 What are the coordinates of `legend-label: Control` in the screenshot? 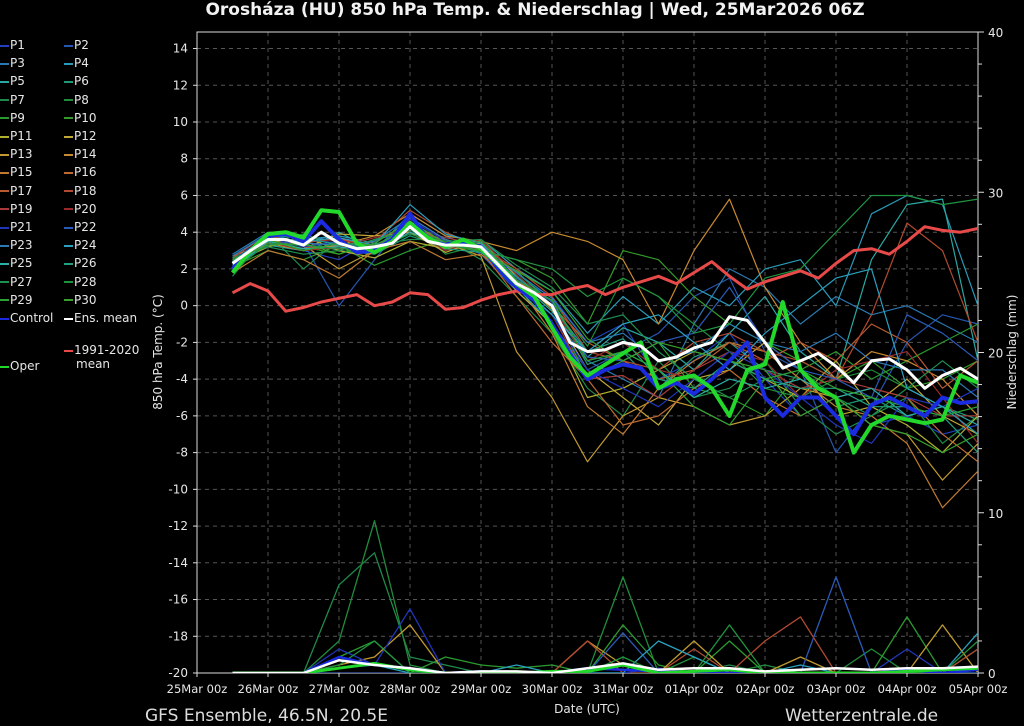 It's located at (32, 318).